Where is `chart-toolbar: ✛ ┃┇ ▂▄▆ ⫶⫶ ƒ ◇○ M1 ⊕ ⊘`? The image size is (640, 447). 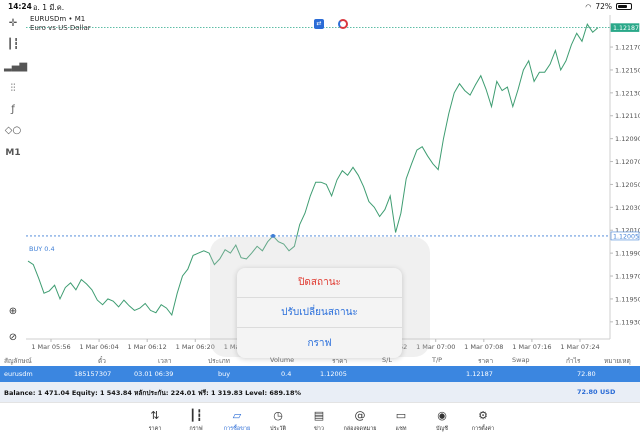
chart-toolbar: ✛ ┃┇ ▂▄▆ ⫶⫶ ƒ ◇○ M1 ⊕ ⊘ is located at coordinates (14, 183).